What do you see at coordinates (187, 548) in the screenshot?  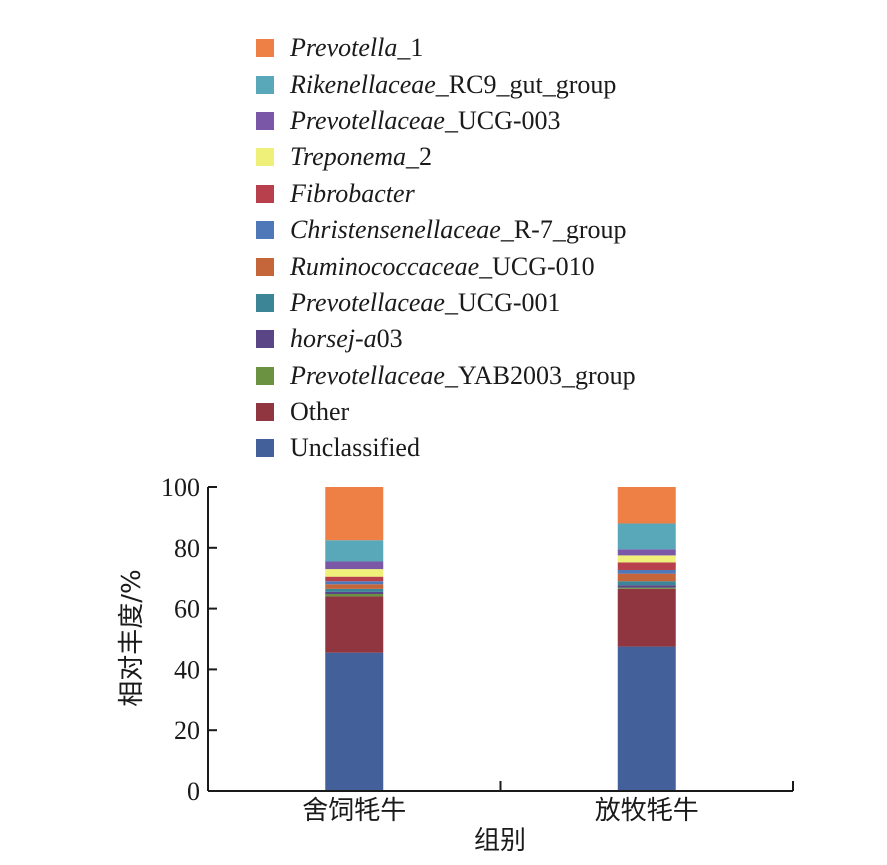 I see `y-tick-label: 80` at bounding box center [187, 548].